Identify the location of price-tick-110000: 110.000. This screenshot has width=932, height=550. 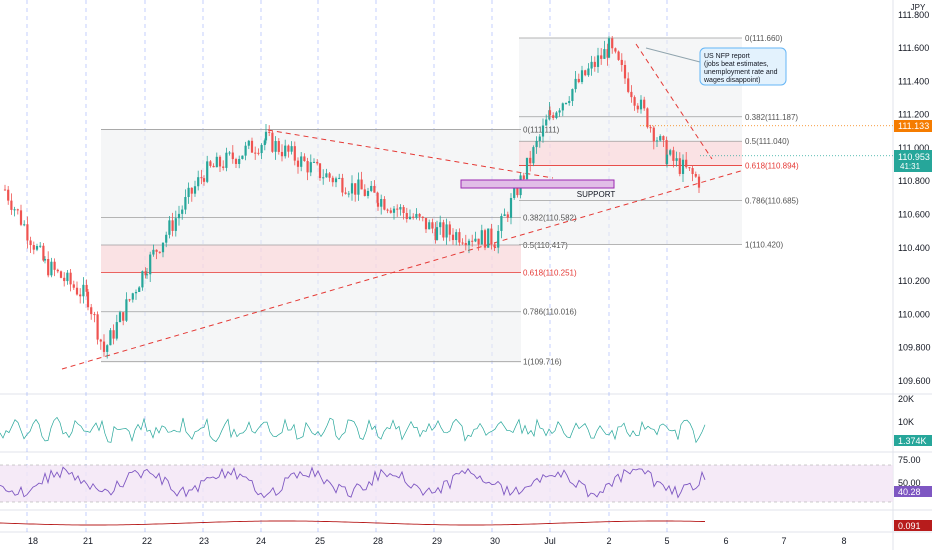
(914, 314).